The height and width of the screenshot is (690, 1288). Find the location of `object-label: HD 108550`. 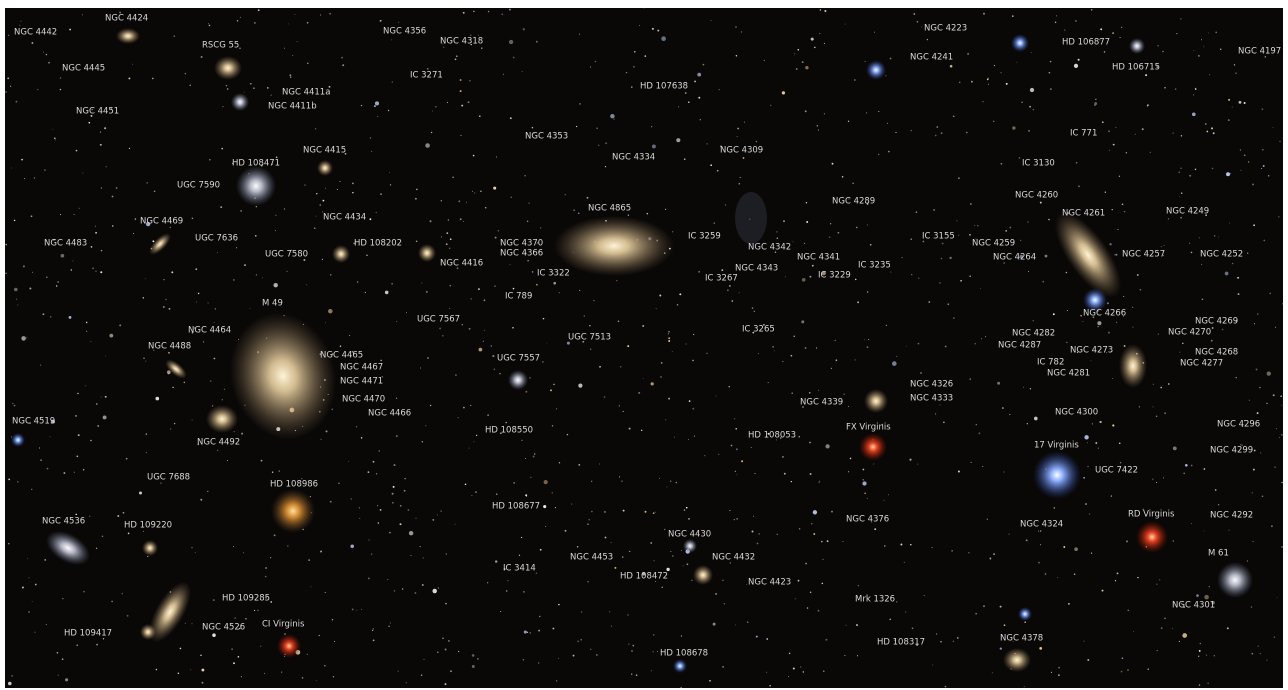

object-label: HD 108550 is located at coordinates (509, 431).